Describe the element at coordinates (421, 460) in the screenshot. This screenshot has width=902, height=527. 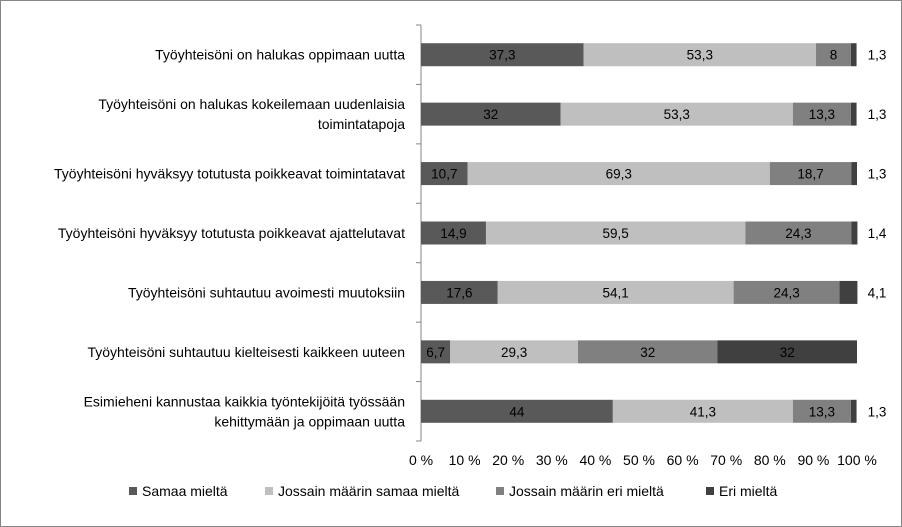
I see `x-tick-label: 0 %` at that location.